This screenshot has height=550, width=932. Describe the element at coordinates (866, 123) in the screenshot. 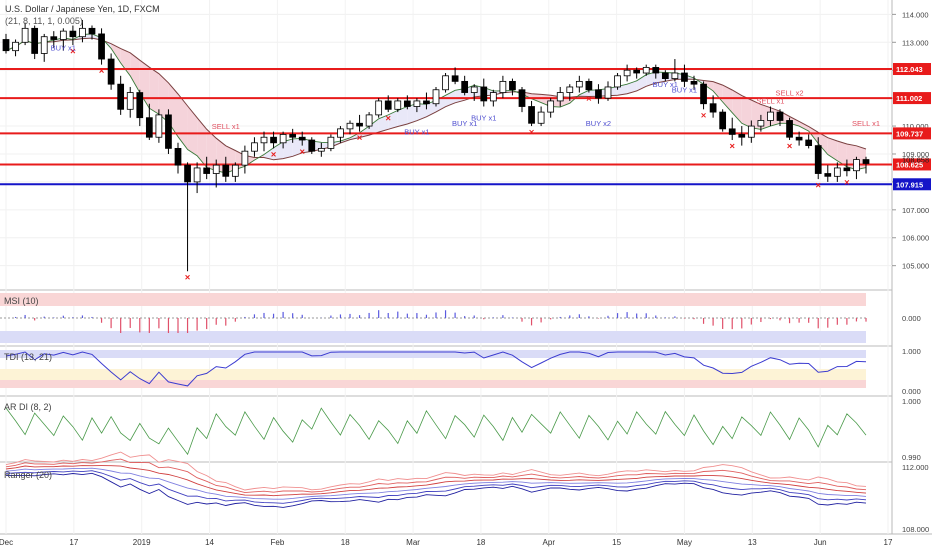

I see `signal-annotation: SELL x1` at that location.